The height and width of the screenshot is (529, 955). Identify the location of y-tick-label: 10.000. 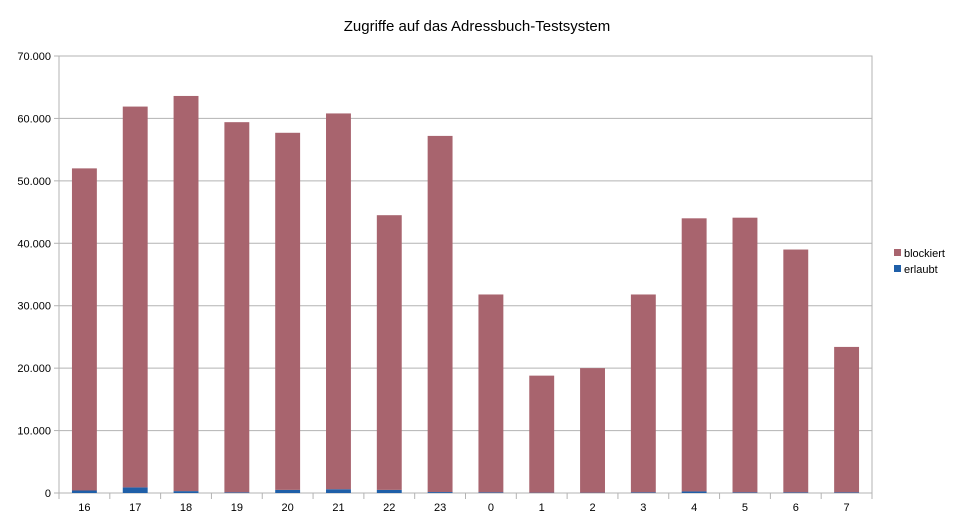
(34, 432).